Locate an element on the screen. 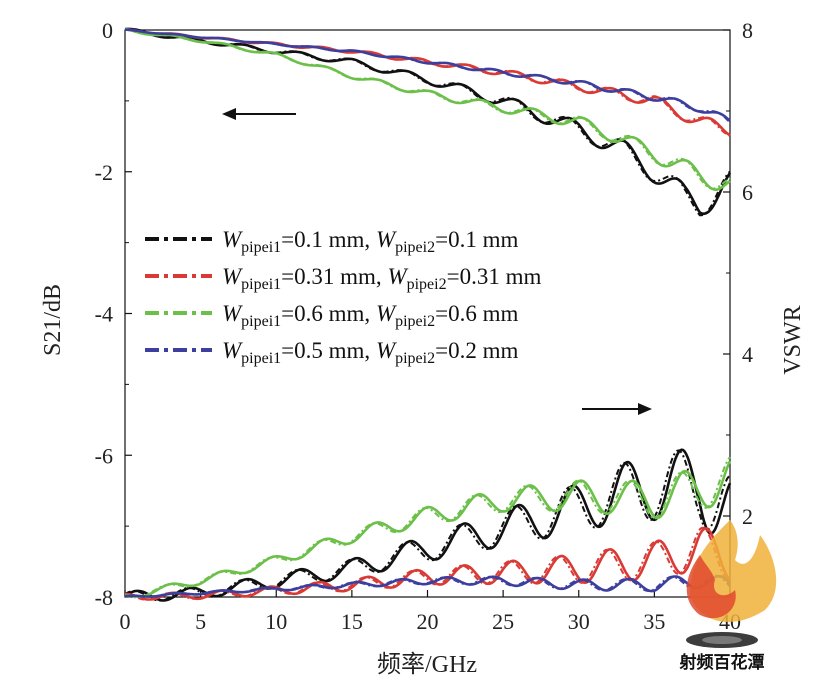 The width and height of the screenshot is (835, 694). legend-entry: Wpipei1=0.6 mm, Wpipei2=0.6 mm is located at coordinates (370, 315).